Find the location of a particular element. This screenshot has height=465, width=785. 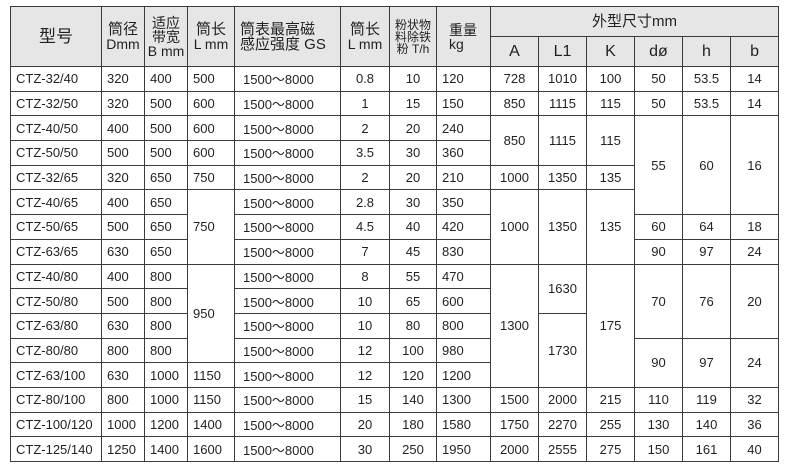

table-row: CTZ-80/80 800 800 1500～8000 12 100 980 90 97 24 is located at coordinates (395, 362).